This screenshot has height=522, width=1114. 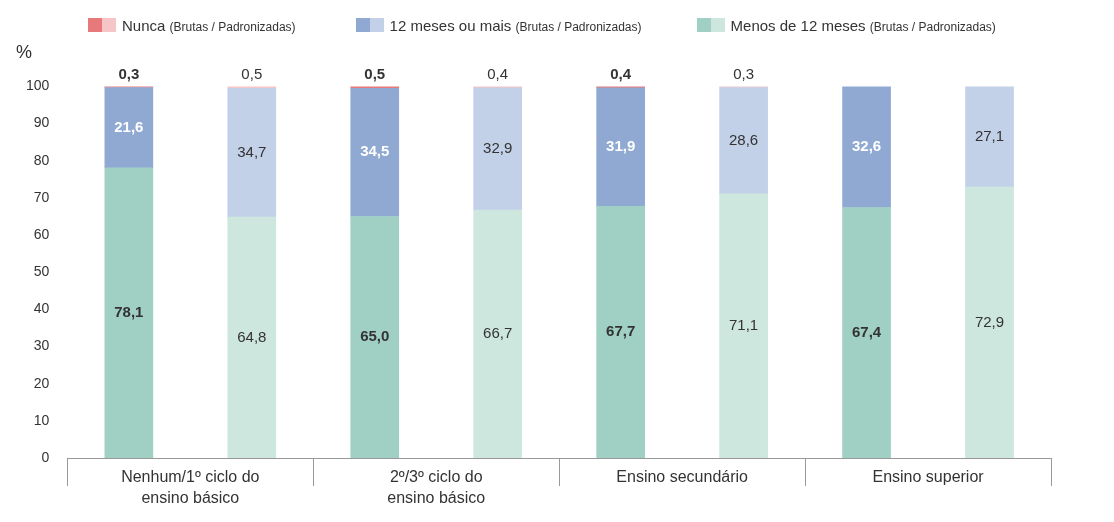 I want to click on x-tick-label: 2º/3º ciclo do ensino básico, so click(x=436, y=487).